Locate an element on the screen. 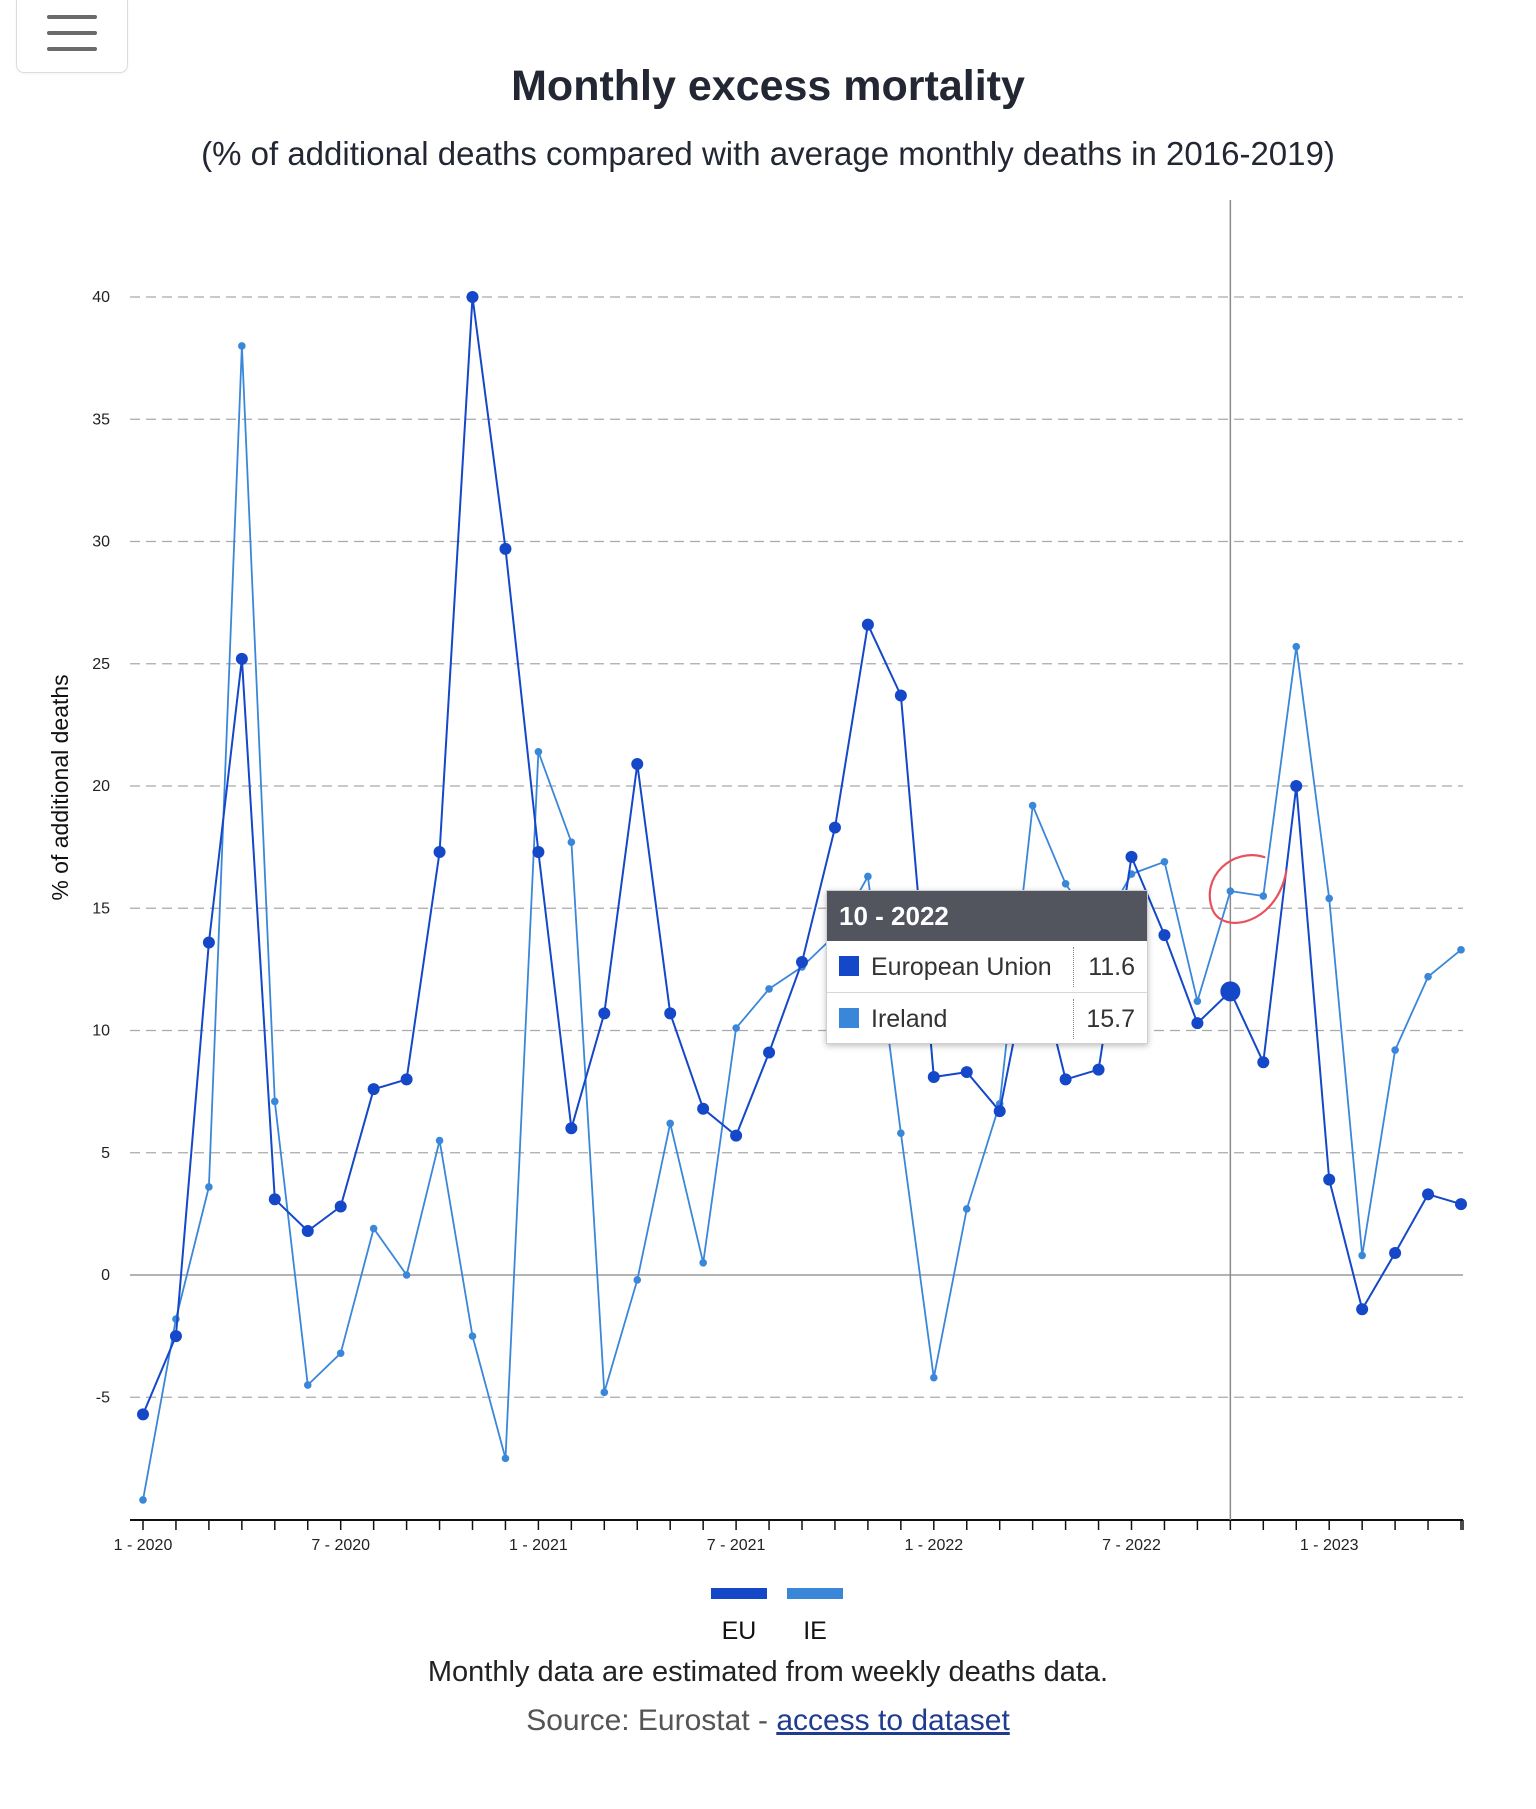 This screenshot has height=1809, width=1536. tooltip-label-eu: European Union is located at coordinates (961, 967).